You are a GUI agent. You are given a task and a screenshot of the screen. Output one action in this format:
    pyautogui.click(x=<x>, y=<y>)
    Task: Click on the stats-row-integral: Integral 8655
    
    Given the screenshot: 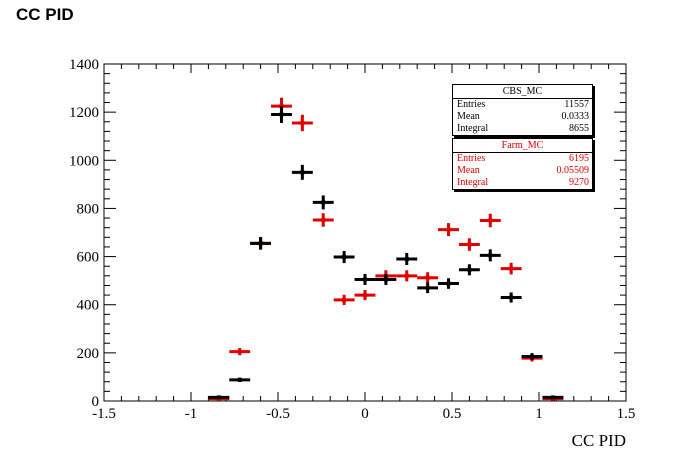 What is the action you would take?
    pyautogui.click(x=522, y=129)
    